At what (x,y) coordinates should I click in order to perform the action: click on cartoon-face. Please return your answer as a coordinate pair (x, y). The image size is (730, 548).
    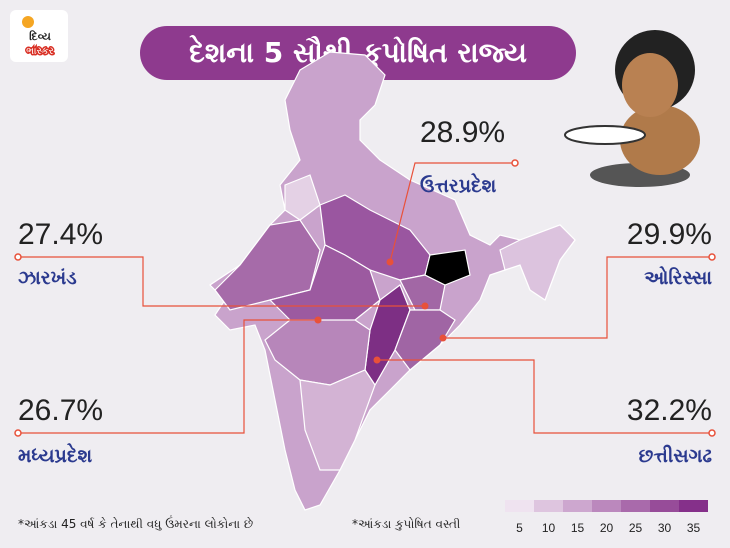
    Looking at the image, I should click on (650, 85).